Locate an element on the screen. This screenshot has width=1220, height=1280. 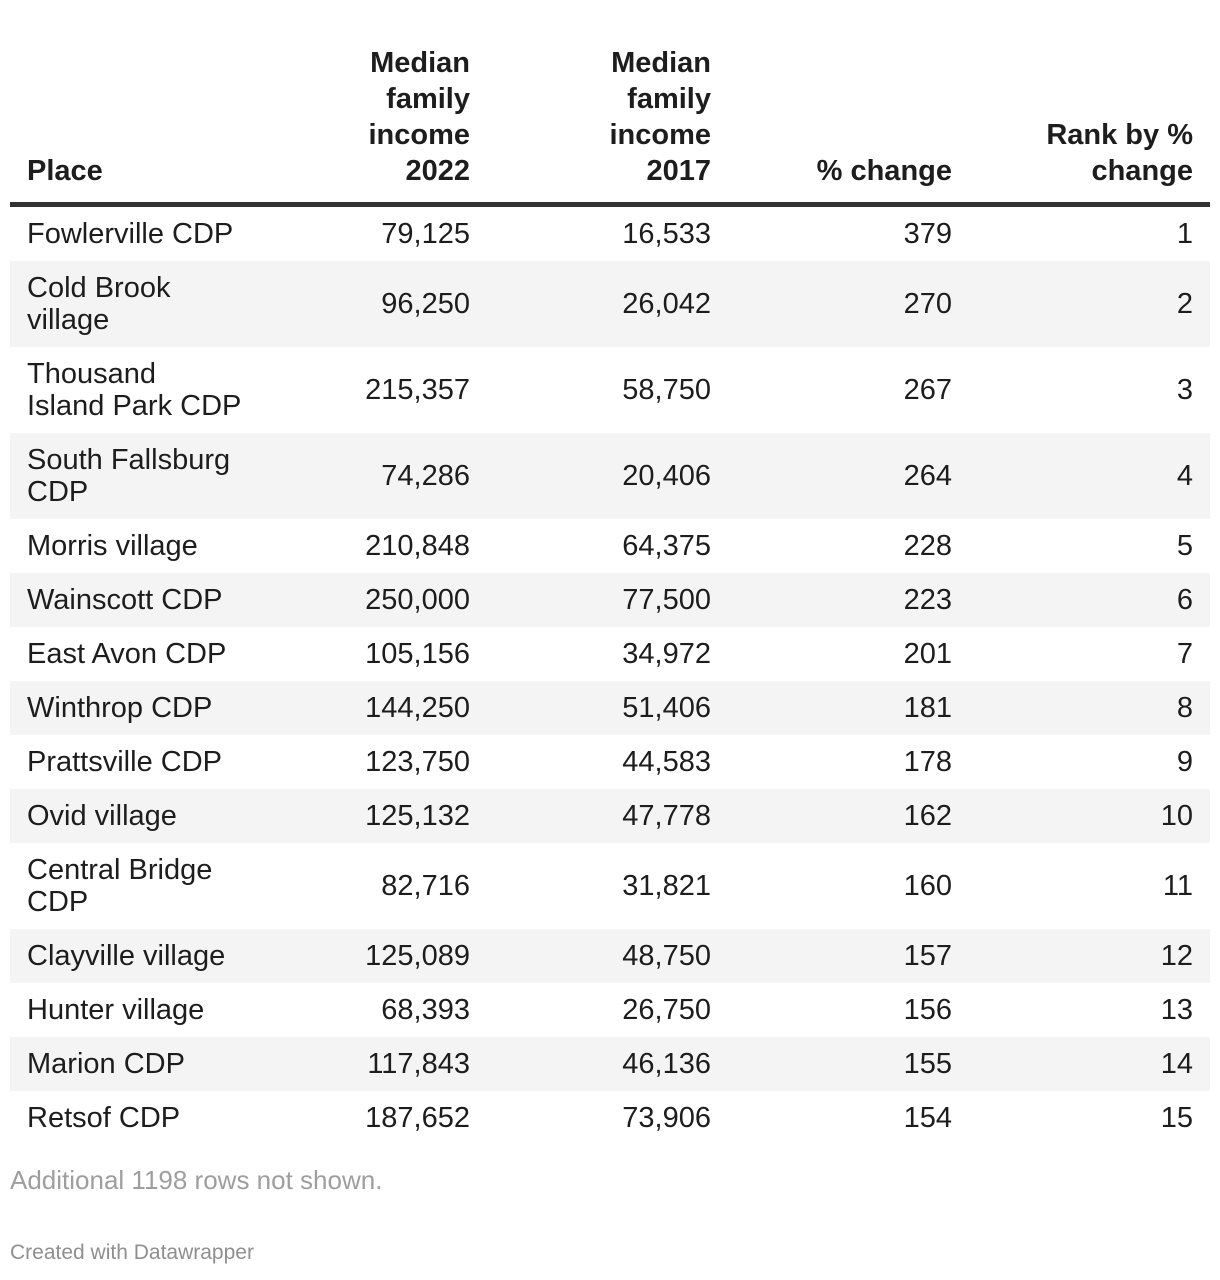
column-header-income-2022: Median family income 2022 is located at coordinates (366, 108).